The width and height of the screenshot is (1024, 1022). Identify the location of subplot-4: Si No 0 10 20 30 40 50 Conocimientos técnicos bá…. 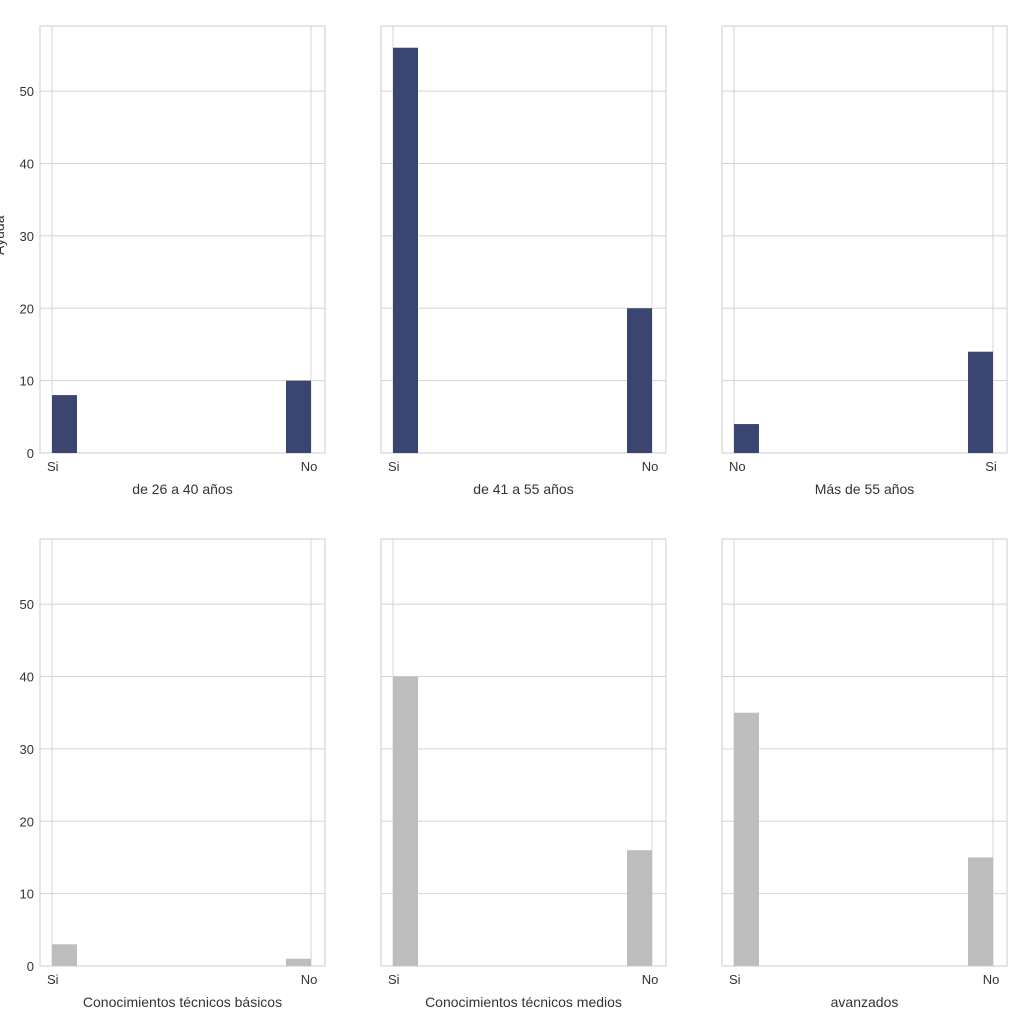
(173, 774).